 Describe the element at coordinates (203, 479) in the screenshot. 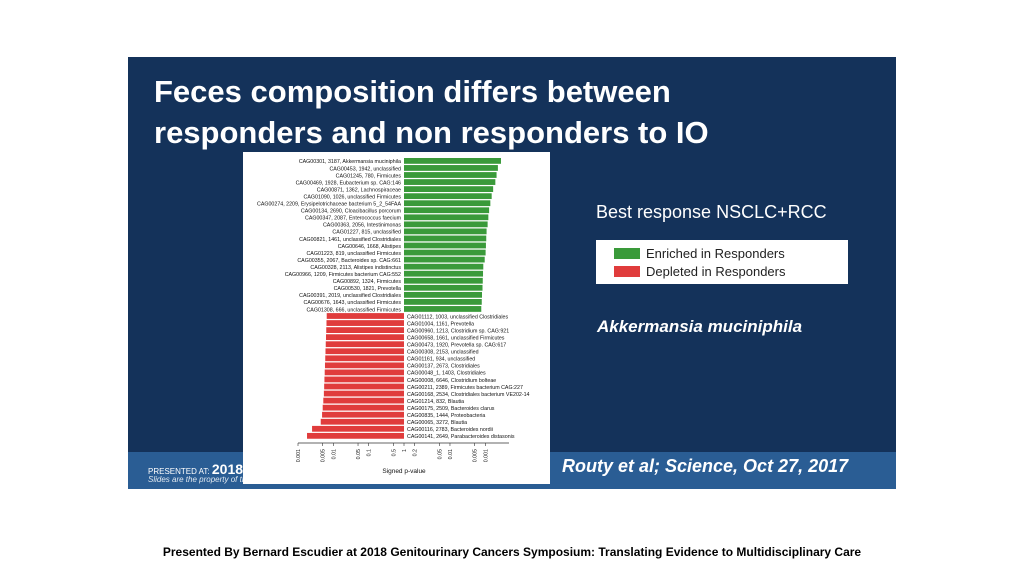

I see `footer-note: Slides are the property of the a` at that location.